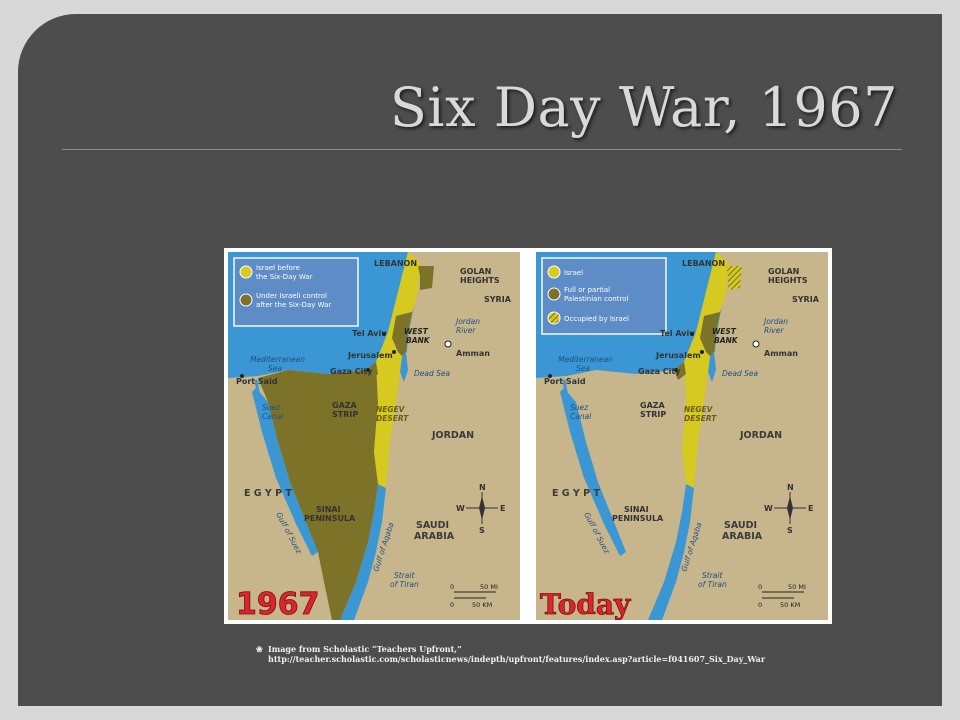  Describe the element at coordinates (482, 149) in the screenshot. I see `title-divider` at that location.